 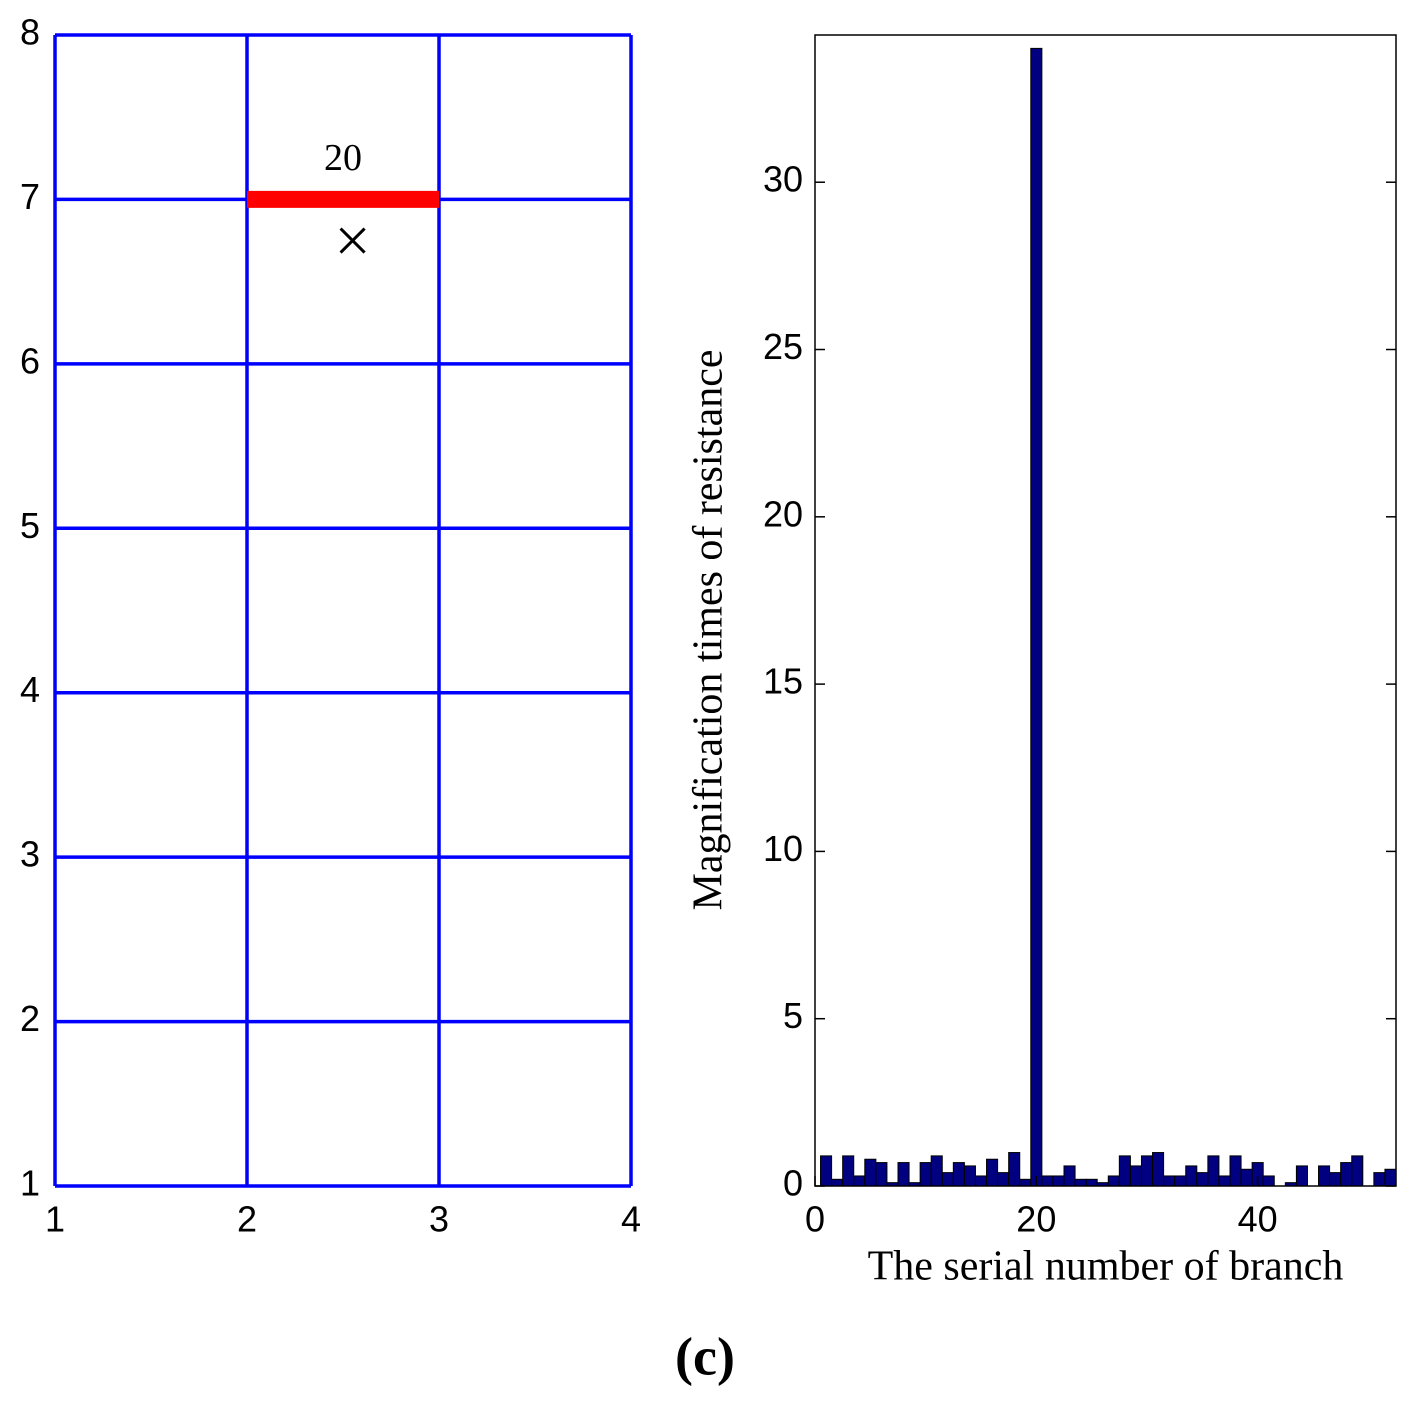 I want to click on x-axis-label: The serial number of branch, so click(x=1106, y=1267).